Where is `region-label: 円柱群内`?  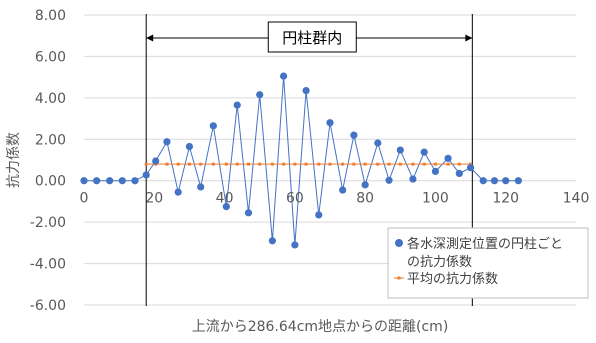 region-label: 円柱群内 is located at coordinates (312, 38).